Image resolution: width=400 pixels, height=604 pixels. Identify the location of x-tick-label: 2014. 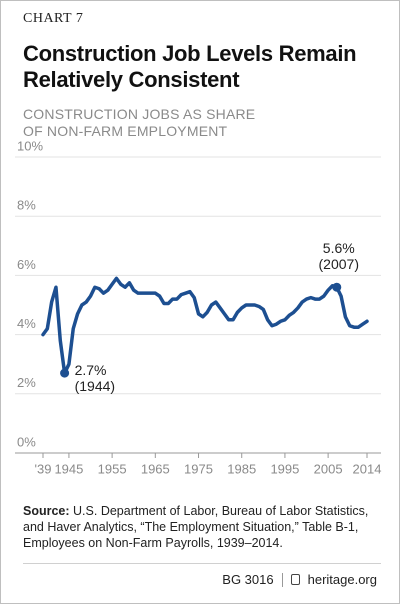
(367, 468).